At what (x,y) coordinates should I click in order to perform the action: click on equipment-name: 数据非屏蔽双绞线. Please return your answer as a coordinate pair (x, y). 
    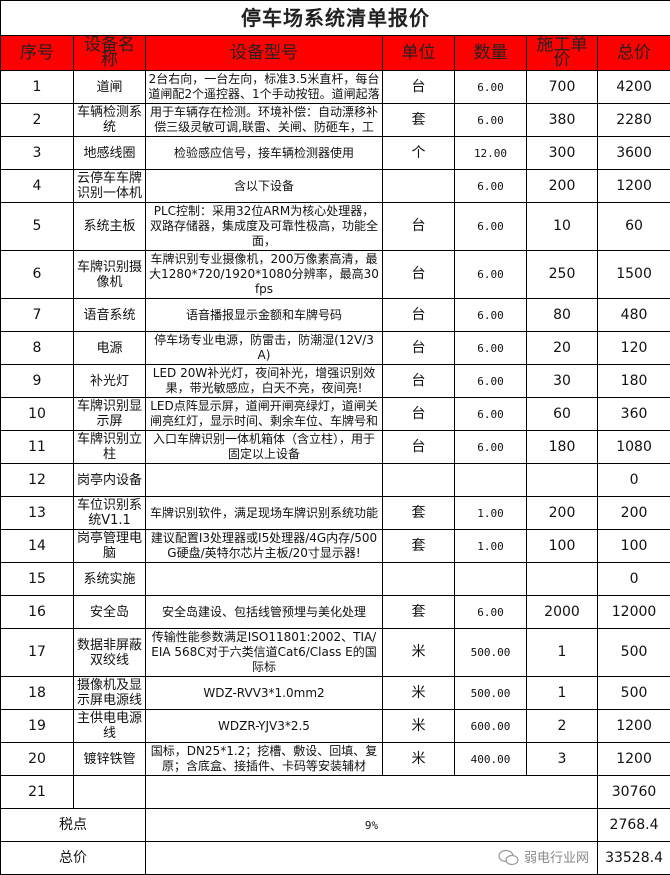
    Looking at the image, I should click on (110, 653).